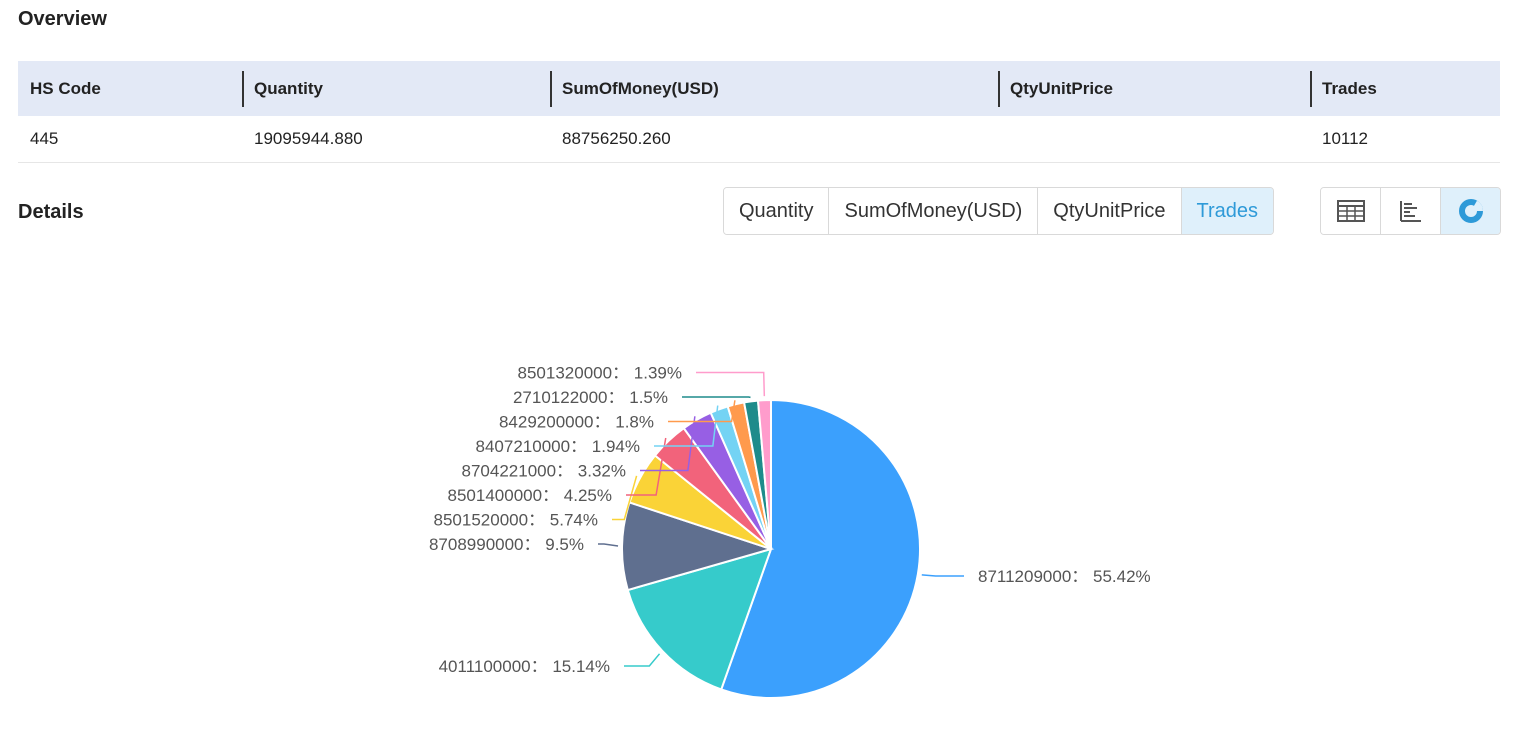 The height and width of the screenshot is (732, 1513). Describe the element at coordinates (1064, 576) in the screenshot. I see `slice-label-8711209000: 8711209000： 55.42%` at that location.